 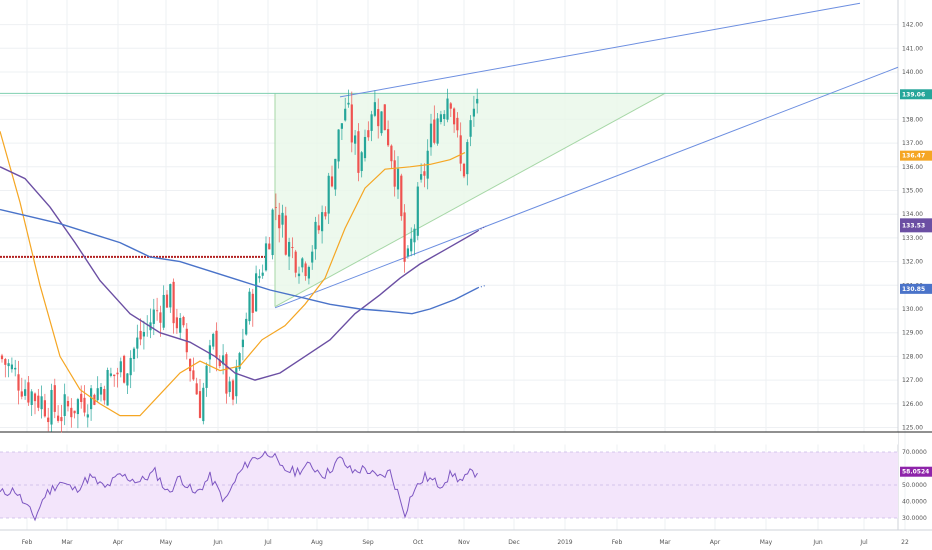 I want to click on badge-last-text: 139.06, so click(x=913, y=94).